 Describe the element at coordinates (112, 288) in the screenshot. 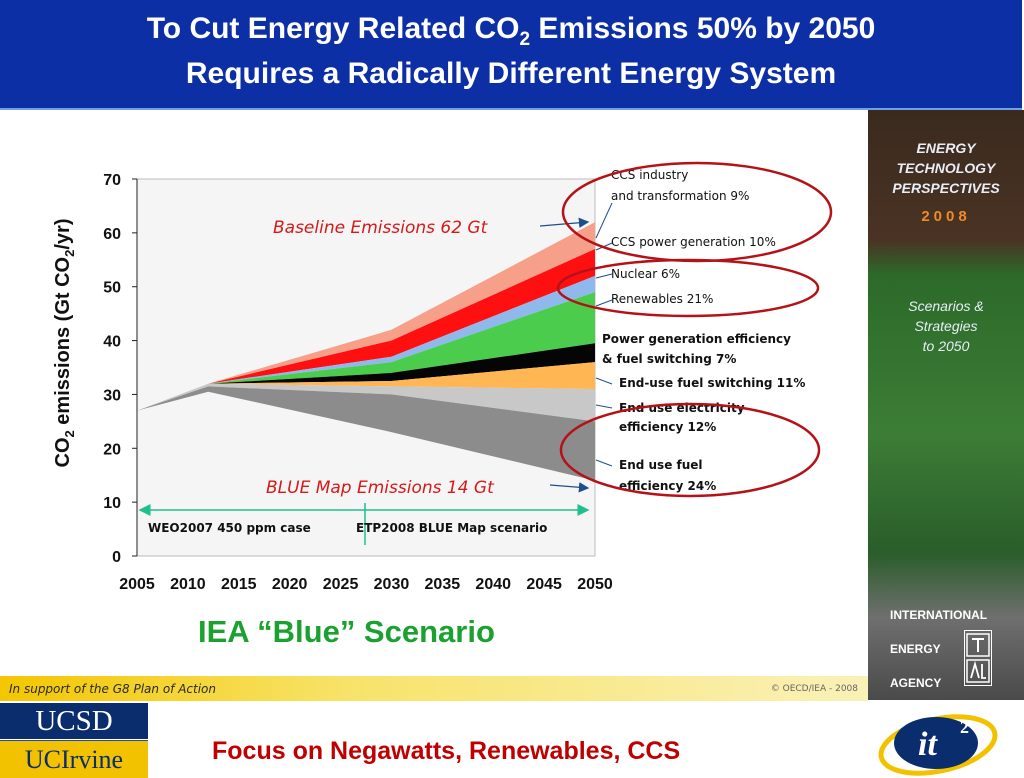

I see `y-tick-label: 50` at that location.